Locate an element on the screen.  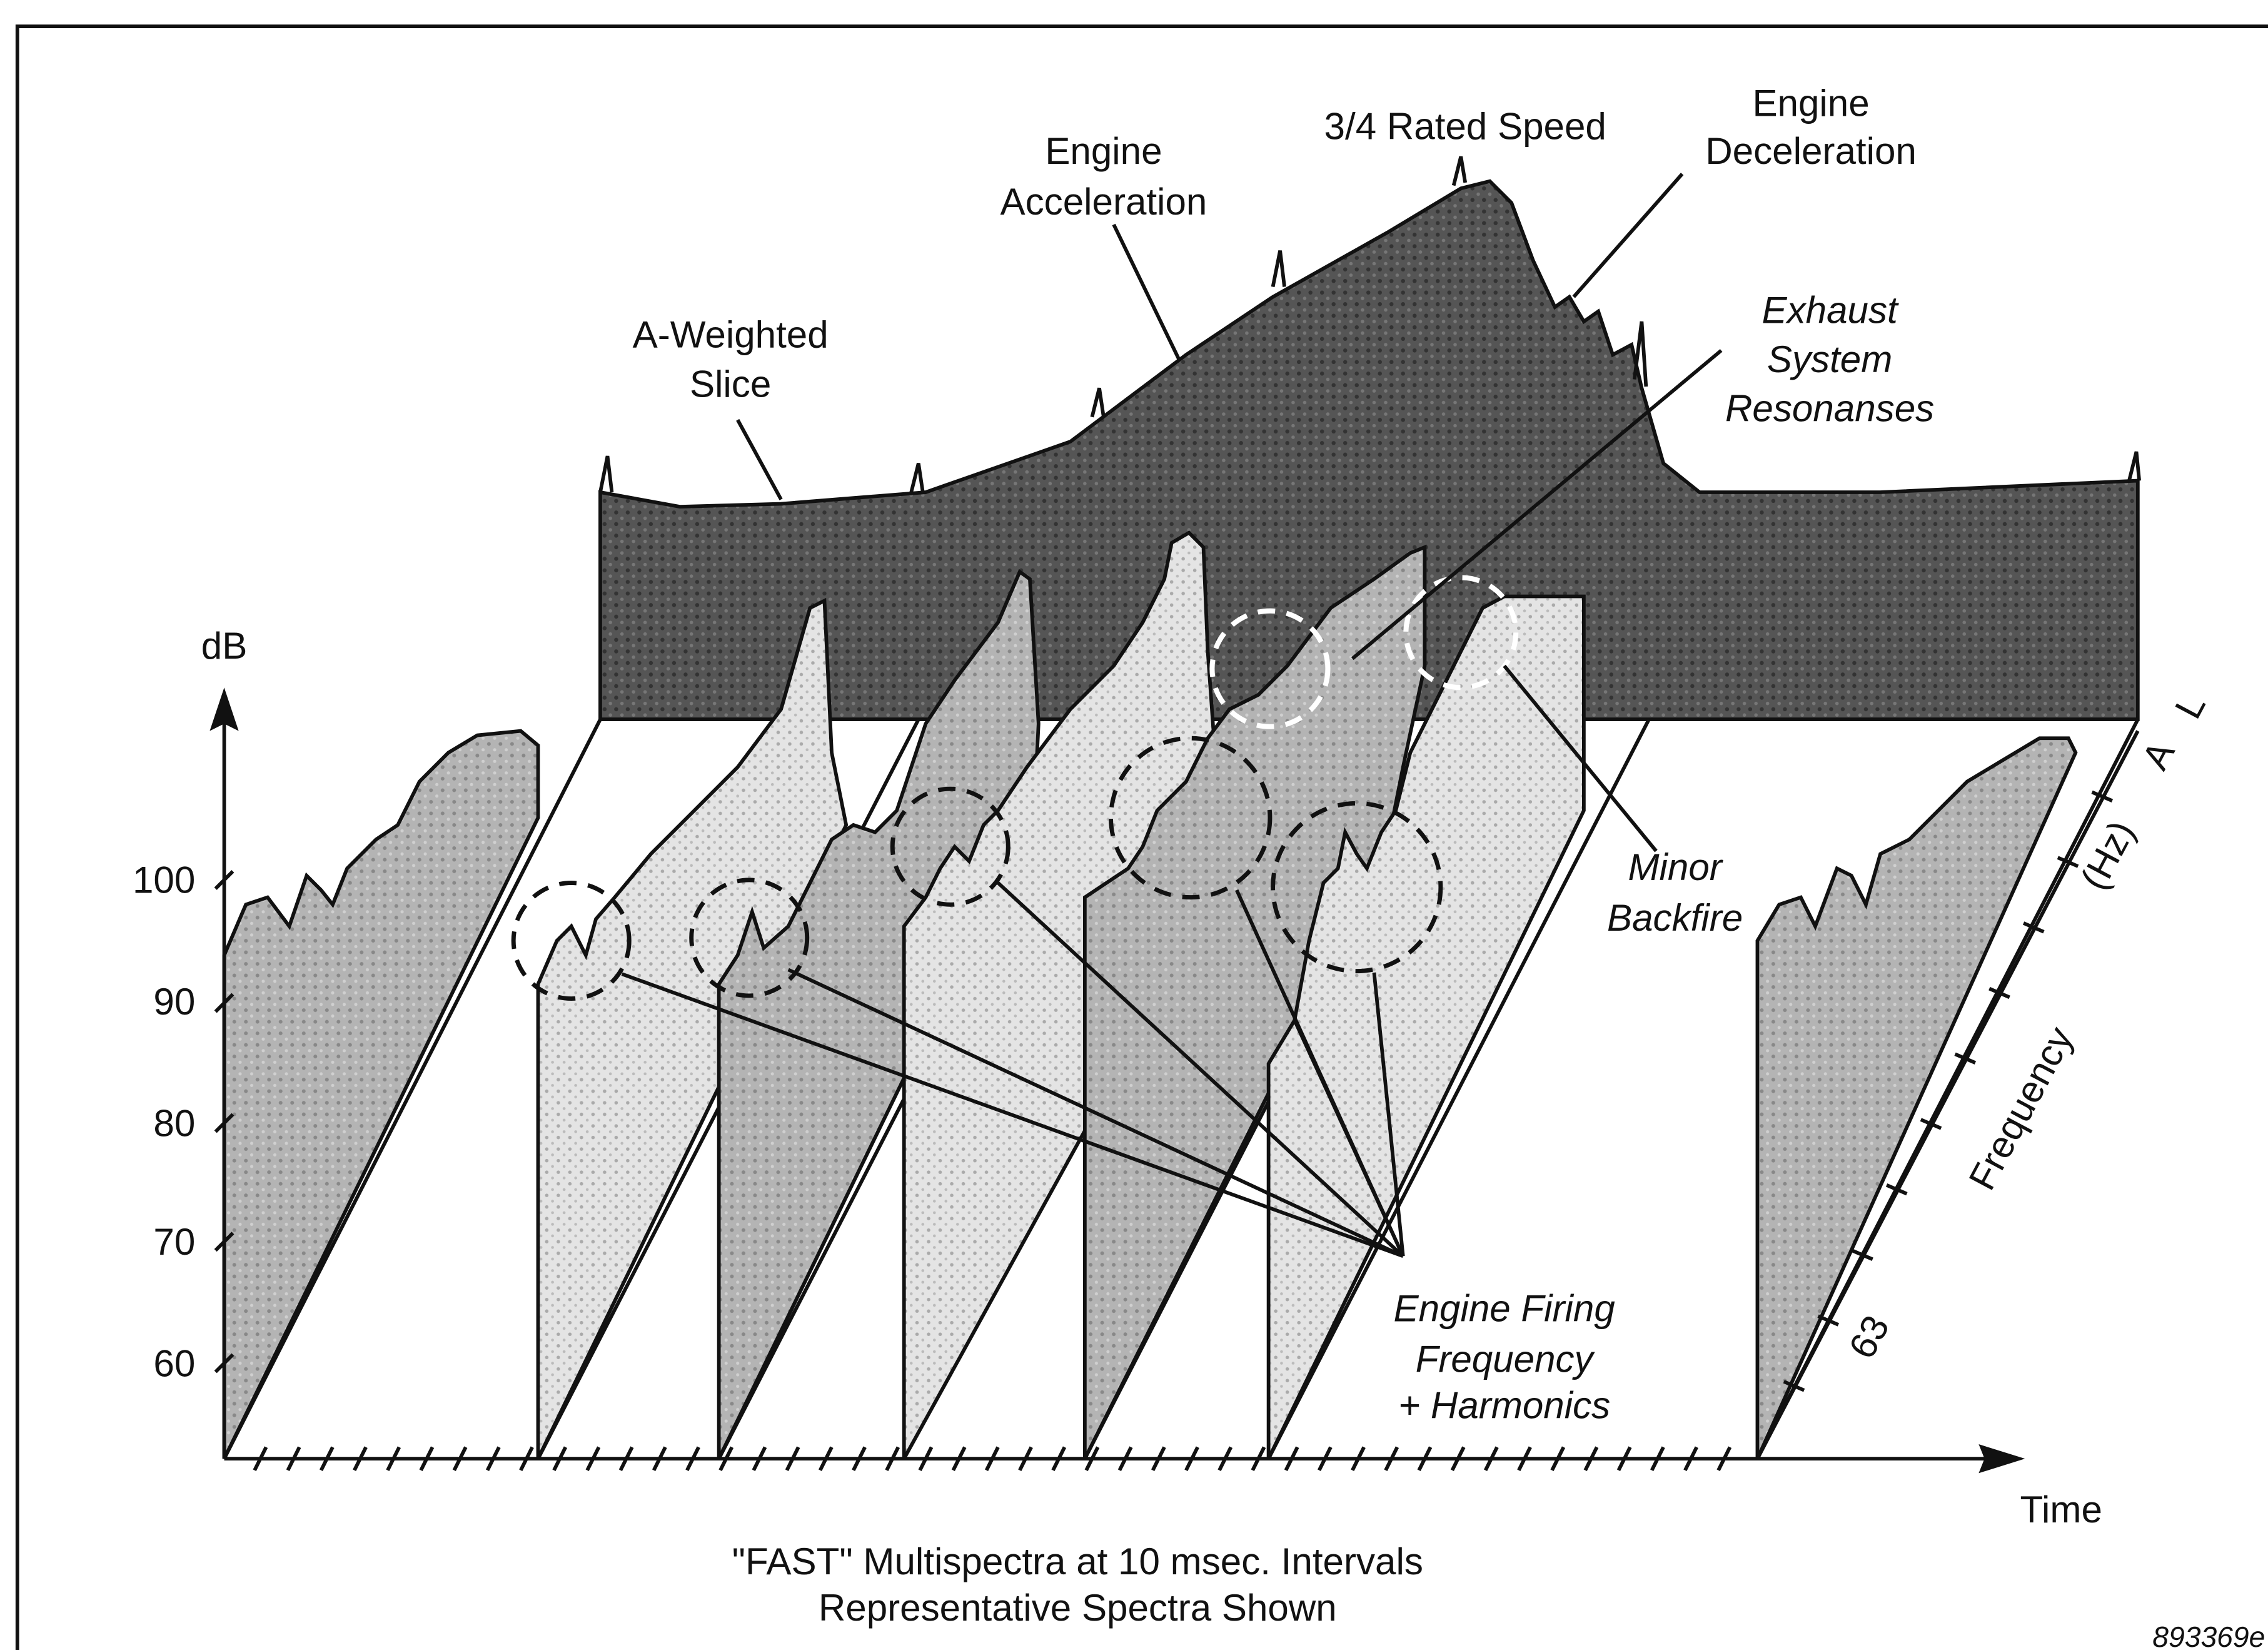
z-end-label: A is located at coordinates (2159, 755).